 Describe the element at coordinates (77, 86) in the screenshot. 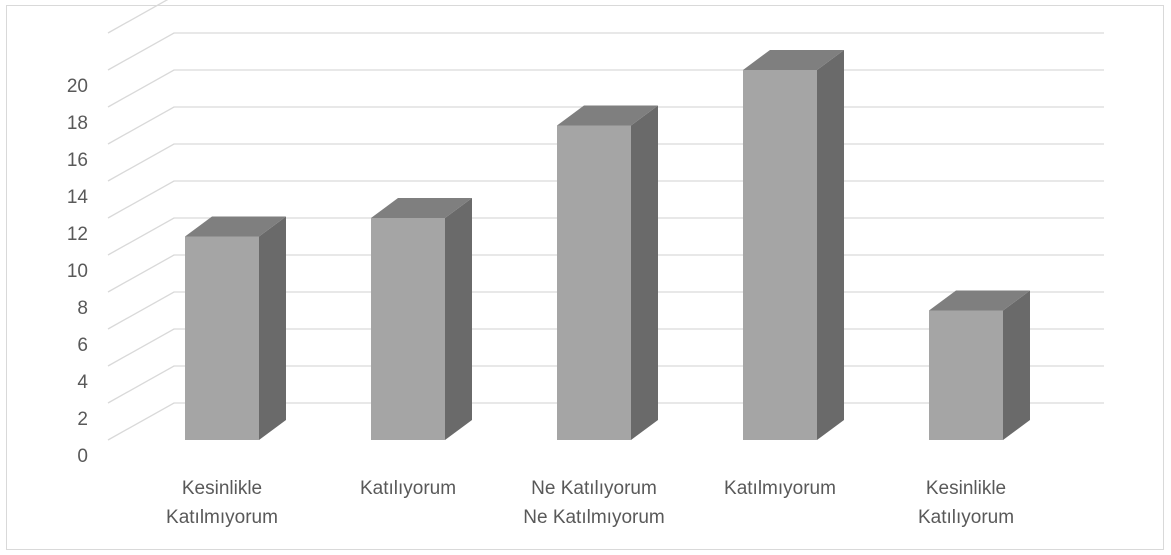

I see `y-tick-label: 20` at that location.